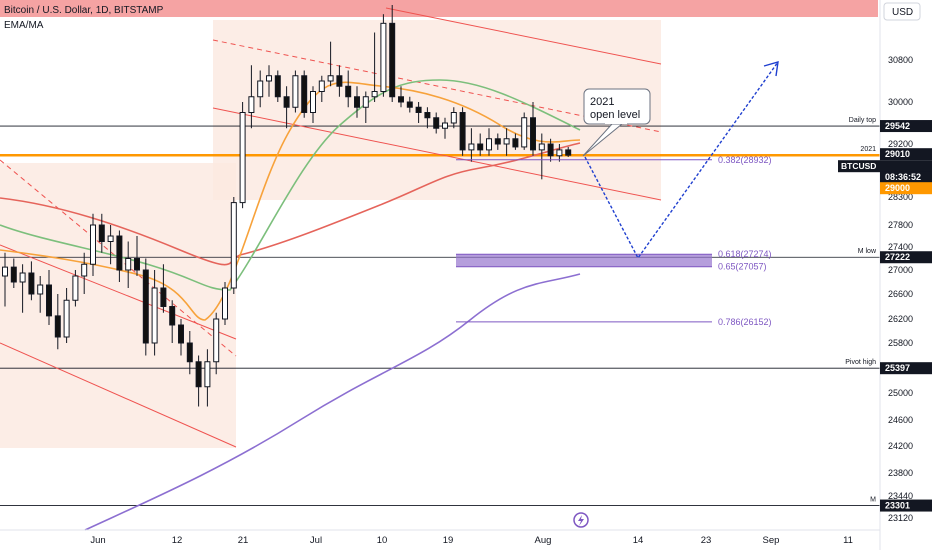  What do you see at coordinates (900, 473) in the screenshot?
I see `price-tick-label: 23800` at bounding box center [900, 473].